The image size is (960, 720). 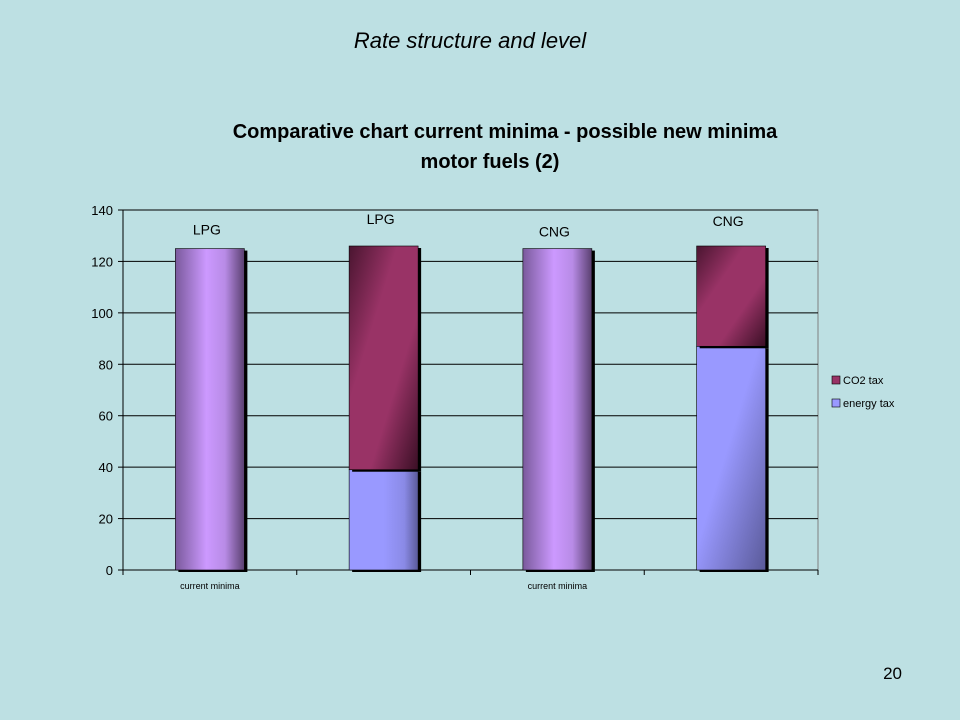 What do you see at coordinates (863, 381) in the screenshot?
I see `legend-label: CO2 tax` at bounding box center [863, 381].